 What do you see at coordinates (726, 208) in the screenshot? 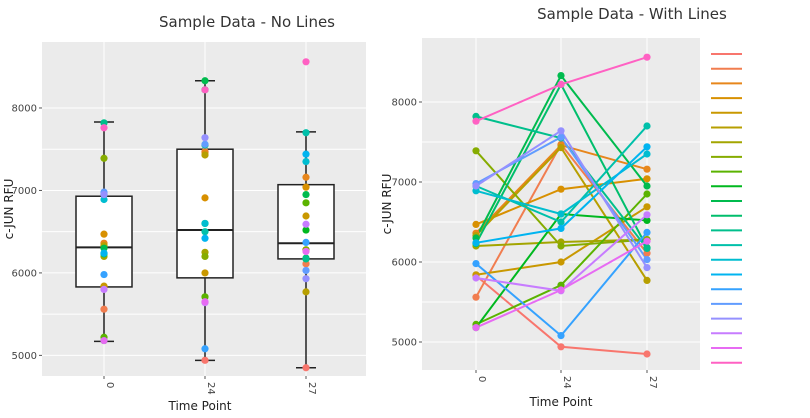
I see `legend` at bounding box center [726, 208].